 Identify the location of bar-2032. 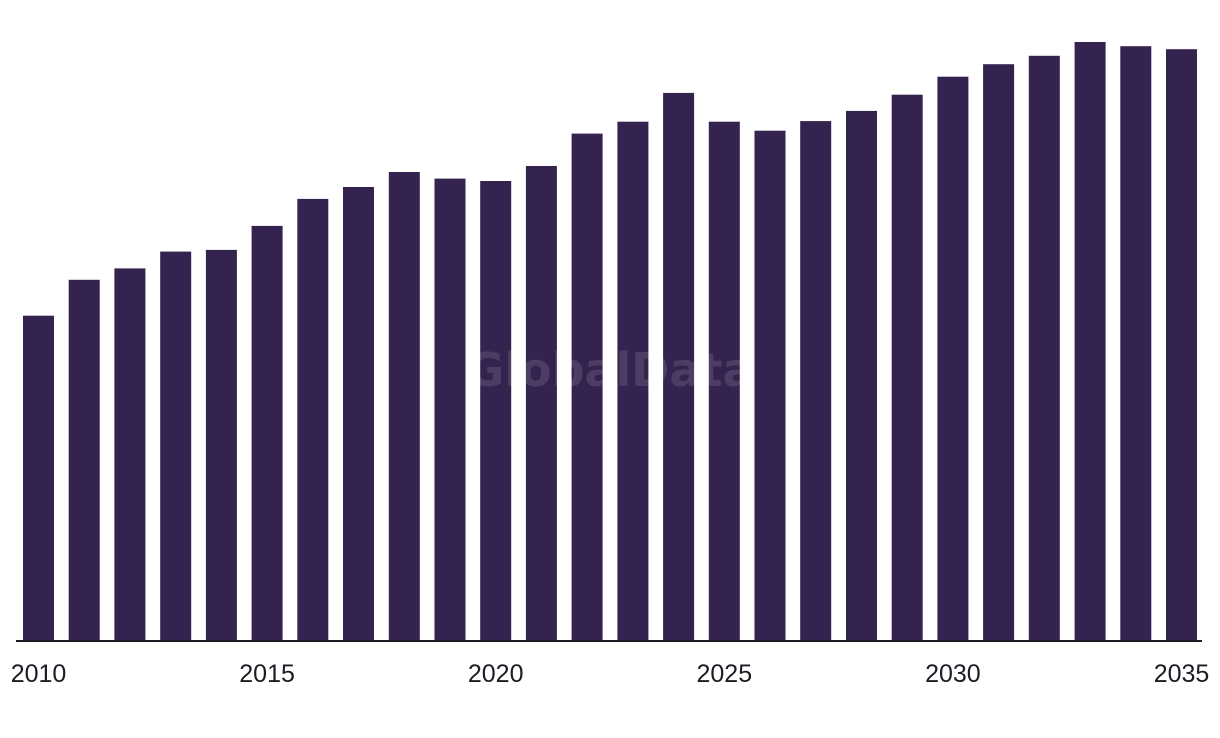
(1044, 348).